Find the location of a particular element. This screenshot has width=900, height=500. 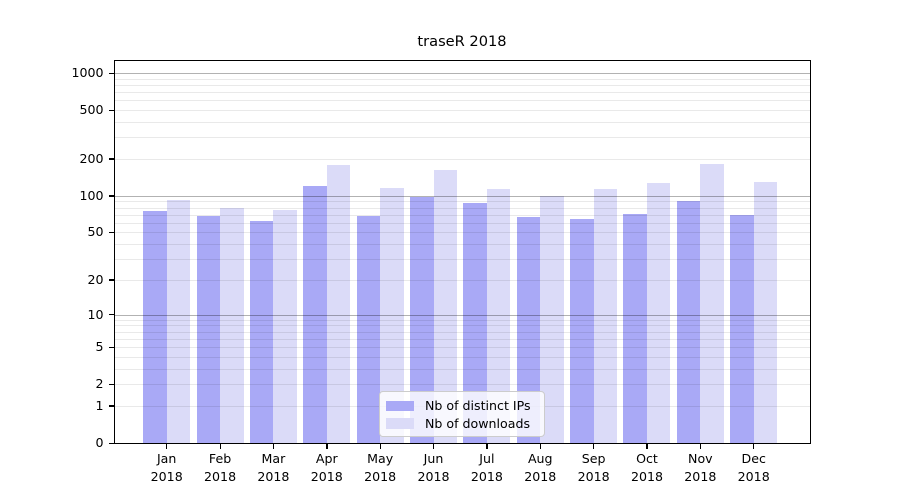

chart-title: traseR 2018 is located at coordinates (462, 41).